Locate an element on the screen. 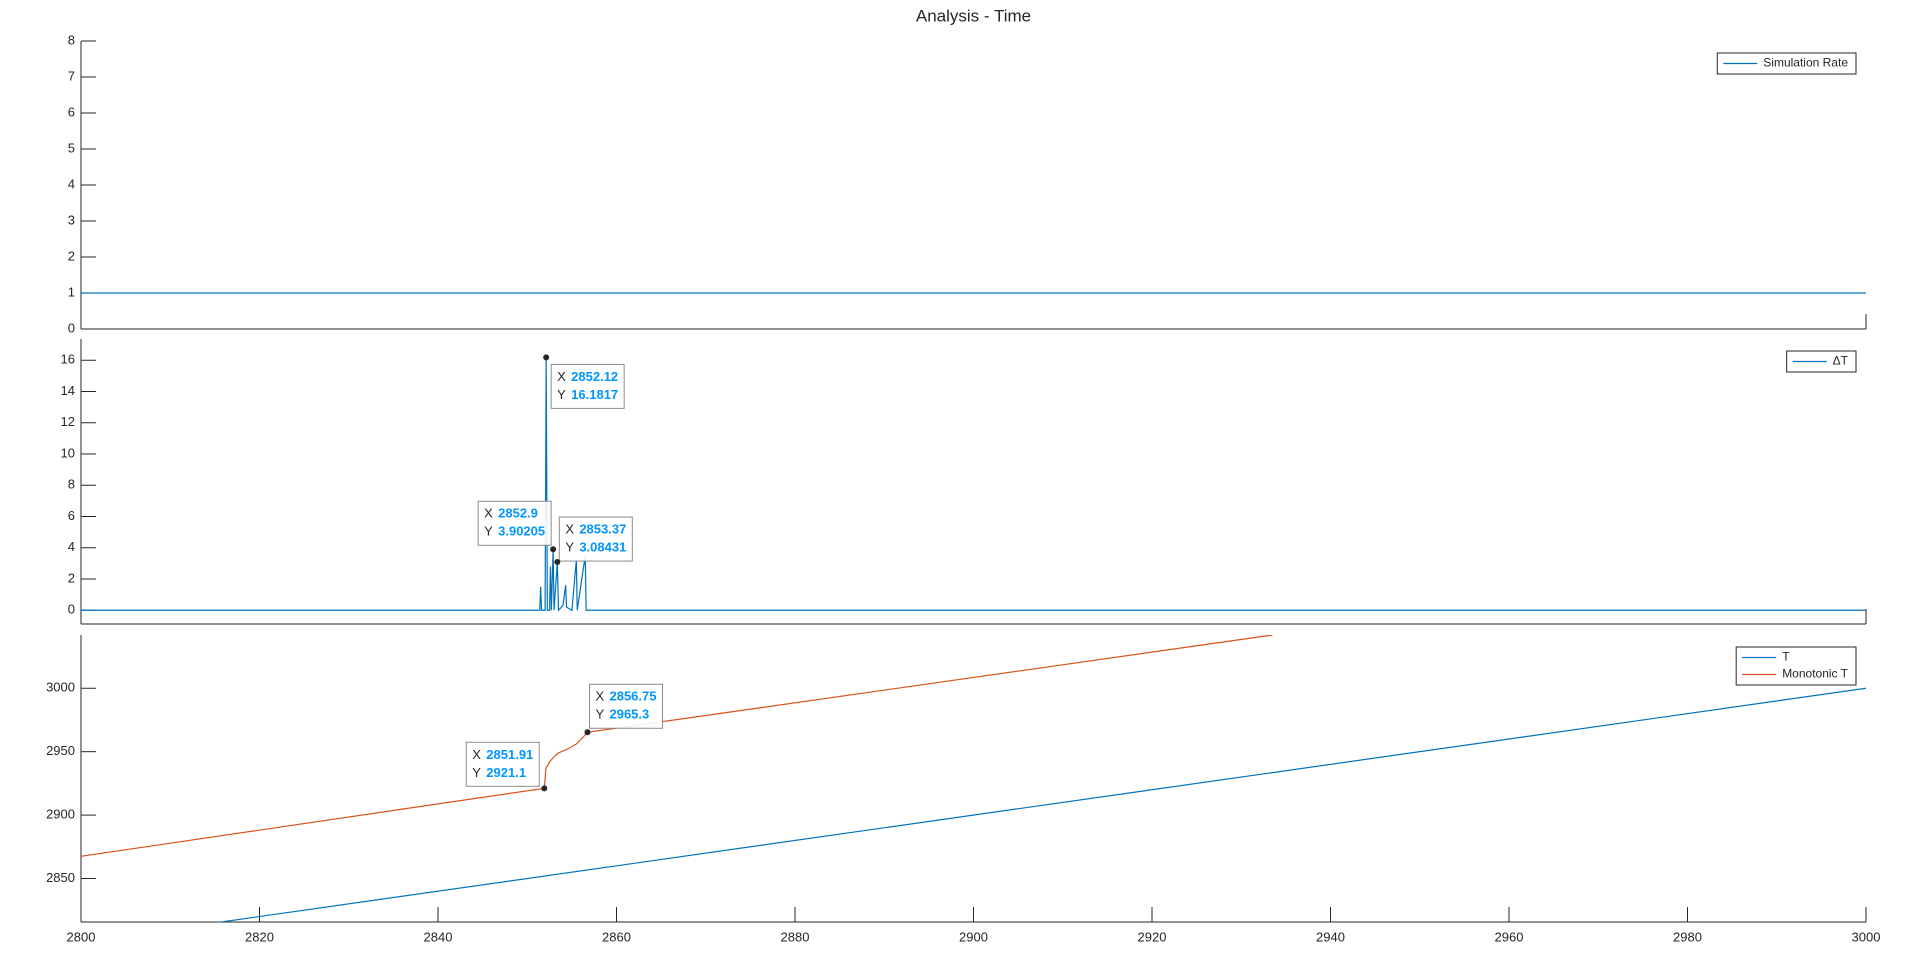  data-line is located at coordinates (677, 746).